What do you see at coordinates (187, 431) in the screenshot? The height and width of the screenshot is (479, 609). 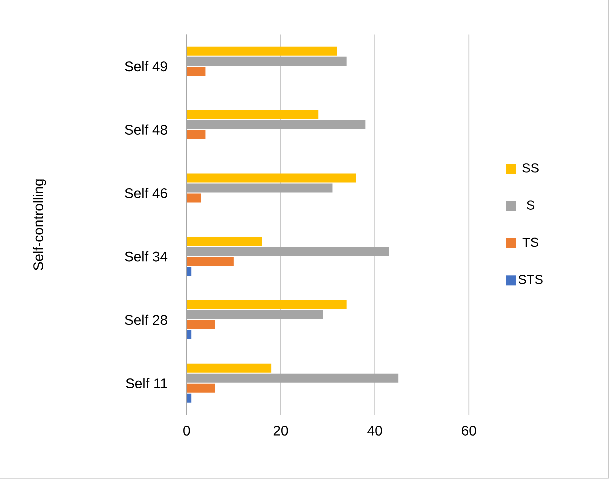 I see `x-tick-label: 0` at bounding box center [187, 431].